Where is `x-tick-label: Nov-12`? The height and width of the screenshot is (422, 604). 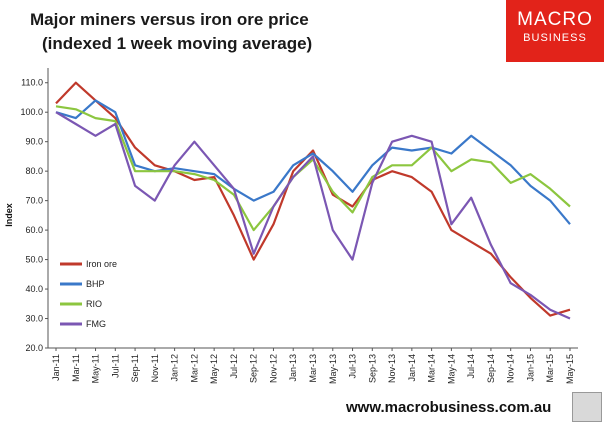 x-tick-label: Nov-12 is located at coordinates (273, 368).